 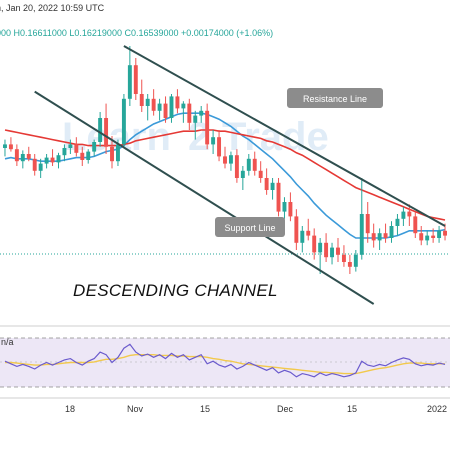 I want to click on rsi-label: n/a, so click(x=7, y=342).